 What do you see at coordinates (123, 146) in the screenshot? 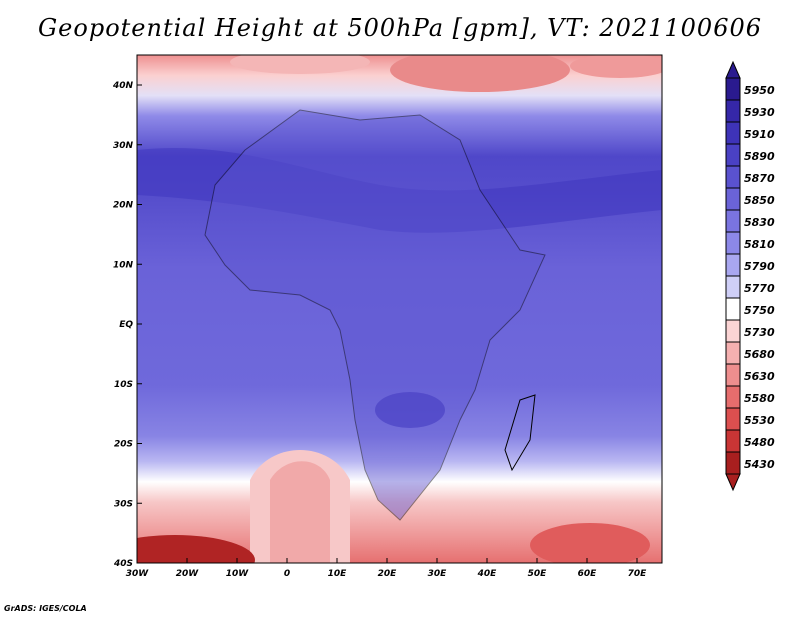
I see `lat-label: 30N` at bounding box center [123, 146].